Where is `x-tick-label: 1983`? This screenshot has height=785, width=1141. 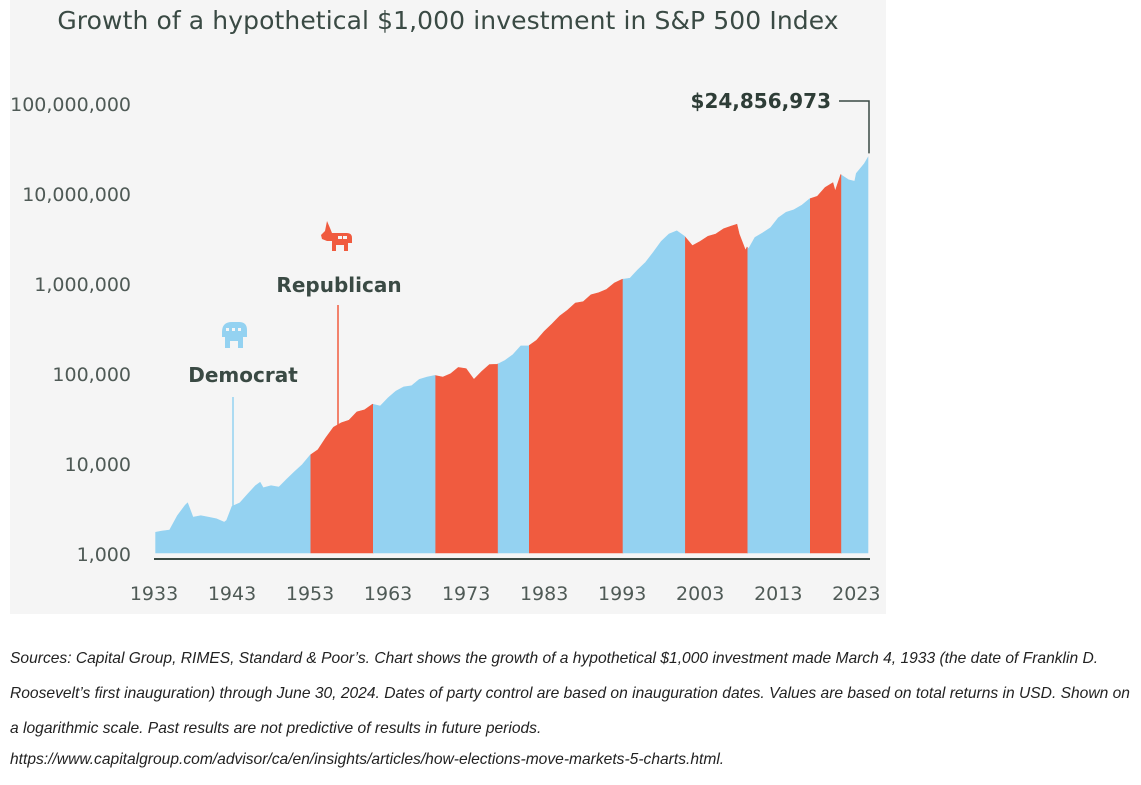
x-tick-label: 1983 is located at coordinates (544, 594).